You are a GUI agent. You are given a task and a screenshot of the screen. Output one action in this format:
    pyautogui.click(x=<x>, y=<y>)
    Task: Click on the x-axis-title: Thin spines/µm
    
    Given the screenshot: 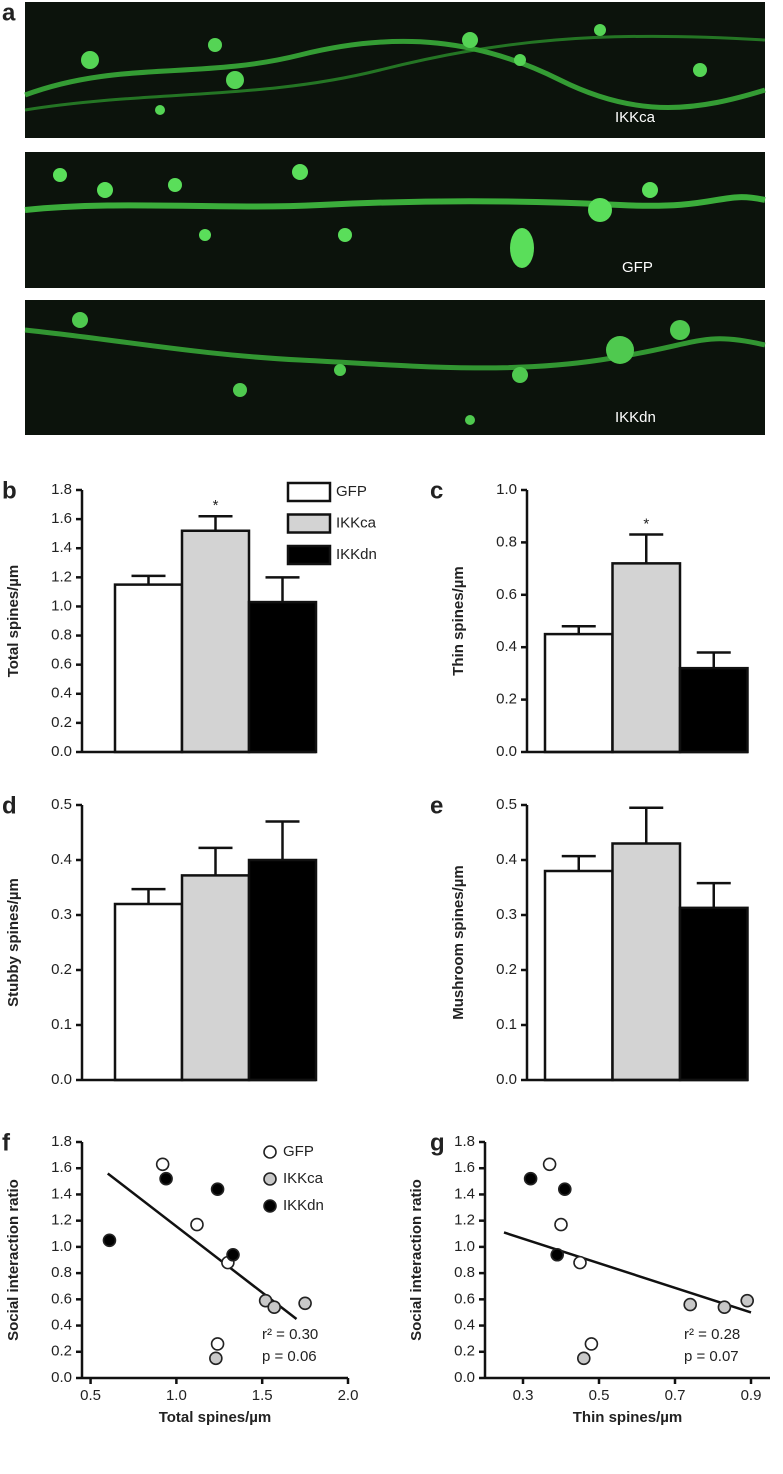 What is the action you would take?
    pyautogui.click(x=628, y=1417)
    